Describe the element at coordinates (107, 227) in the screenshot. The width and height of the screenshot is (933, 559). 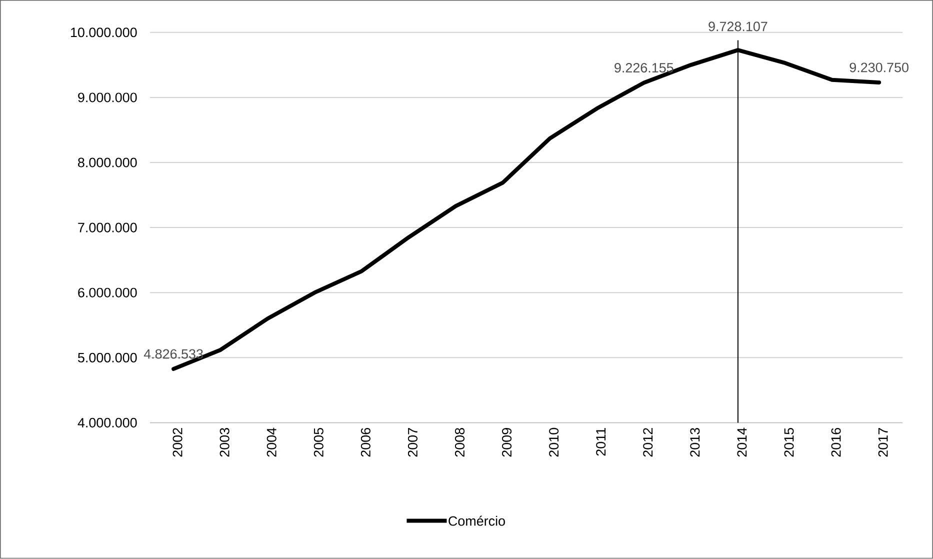
I see `y-tick-label: 7.000.000` at that location.